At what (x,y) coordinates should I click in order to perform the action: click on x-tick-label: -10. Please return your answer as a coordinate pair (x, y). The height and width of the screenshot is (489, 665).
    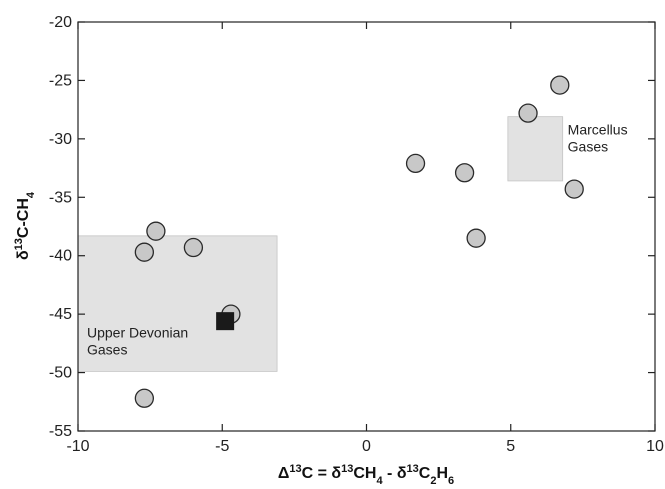
    Looking at the image, I should click on (77, 446).